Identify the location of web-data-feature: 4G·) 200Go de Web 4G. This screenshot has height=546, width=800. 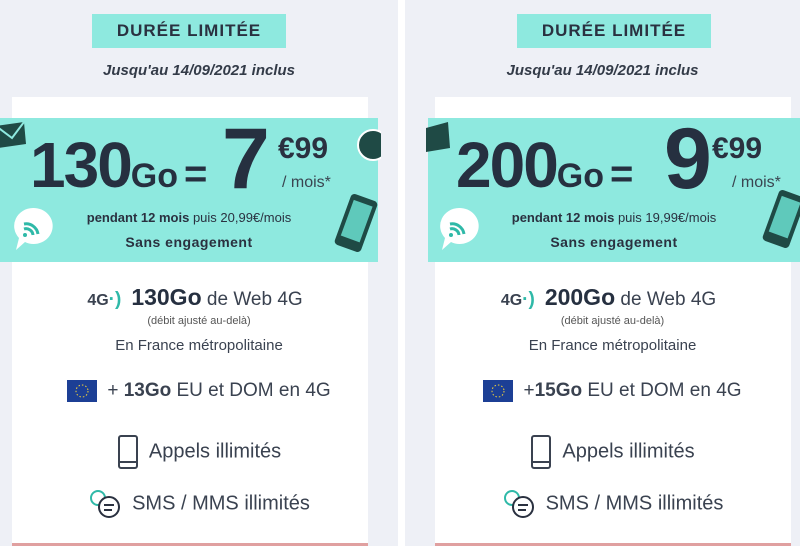
(605, 297).